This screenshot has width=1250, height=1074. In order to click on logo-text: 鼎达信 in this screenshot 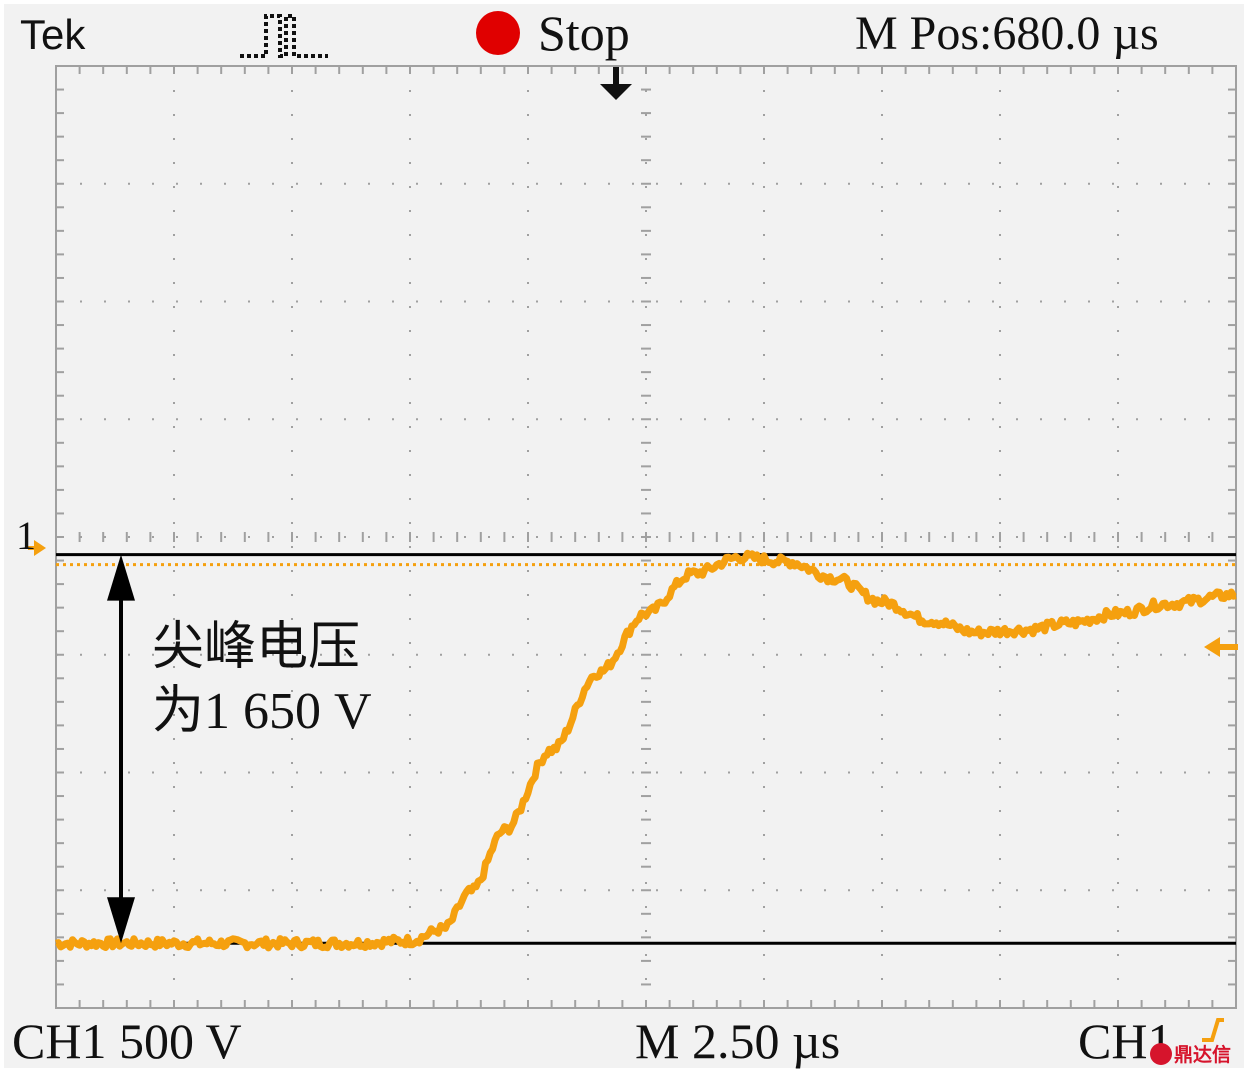, I will do `click(1203, 1055)`.